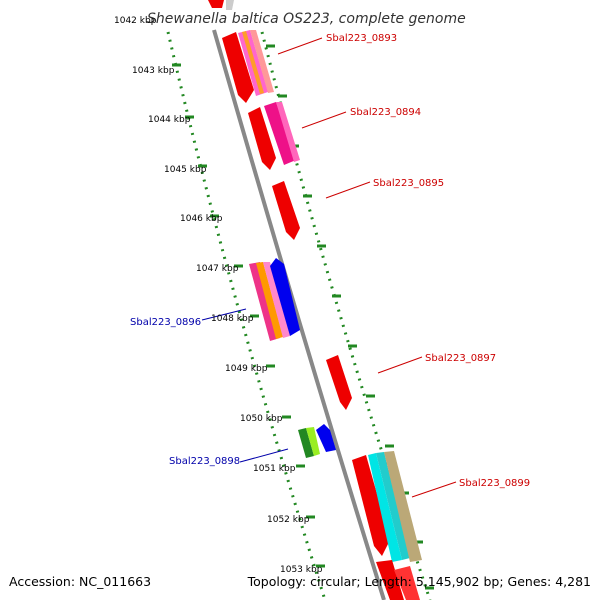  I want to click on tick-label: 1044 kbp, so click(169, 120).